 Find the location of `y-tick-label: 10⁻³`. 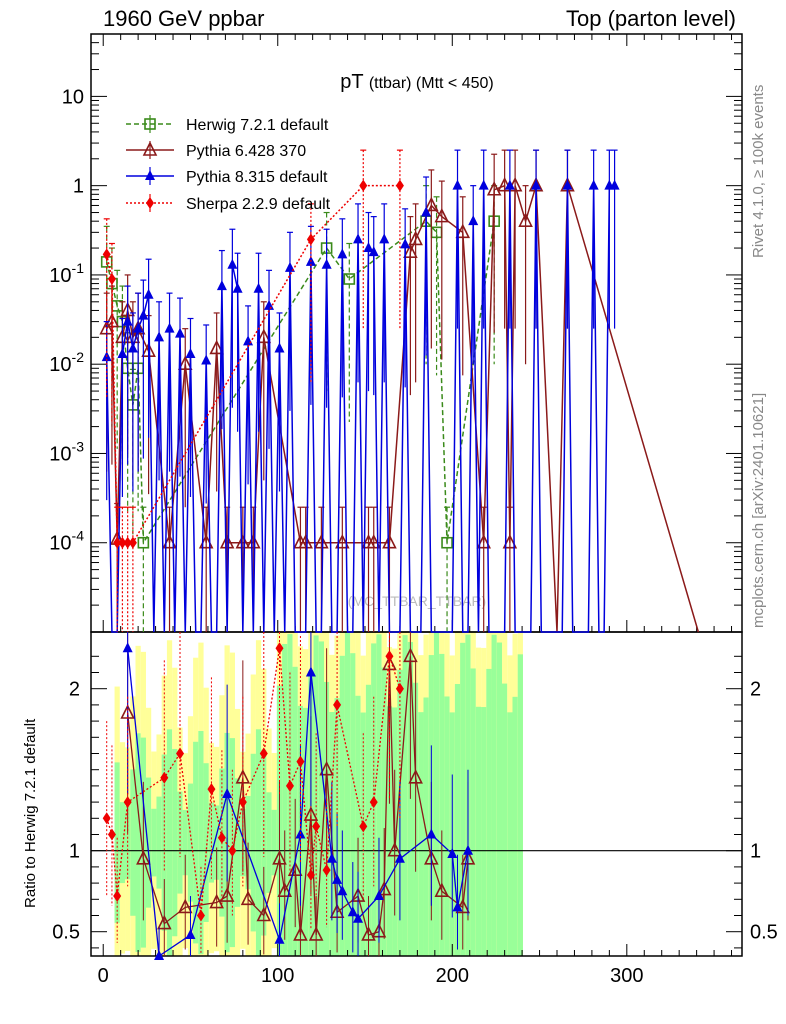

y-tick-label: 10⁻³ is located at coordinates (66, 451).